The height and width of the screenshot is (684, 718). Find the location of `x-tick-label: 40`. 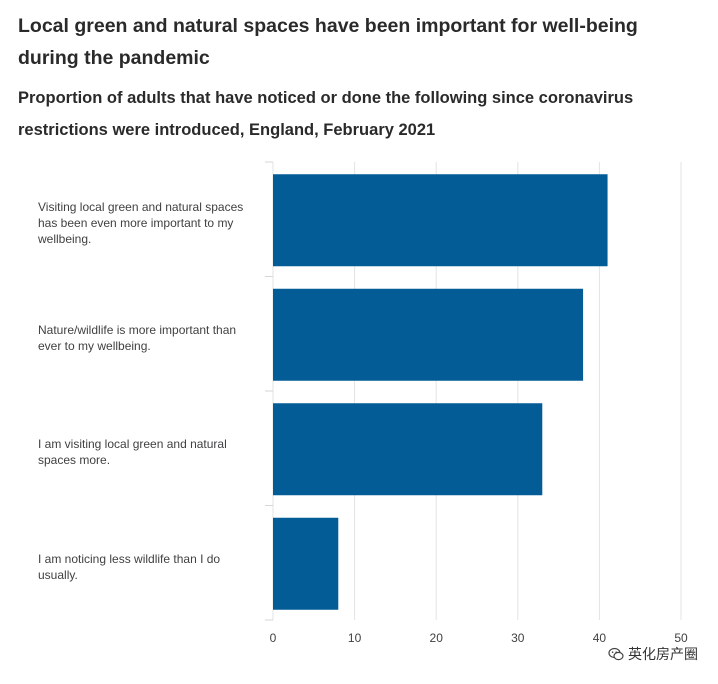

x-tick-label: 40 is located at coordinates (600, 638).